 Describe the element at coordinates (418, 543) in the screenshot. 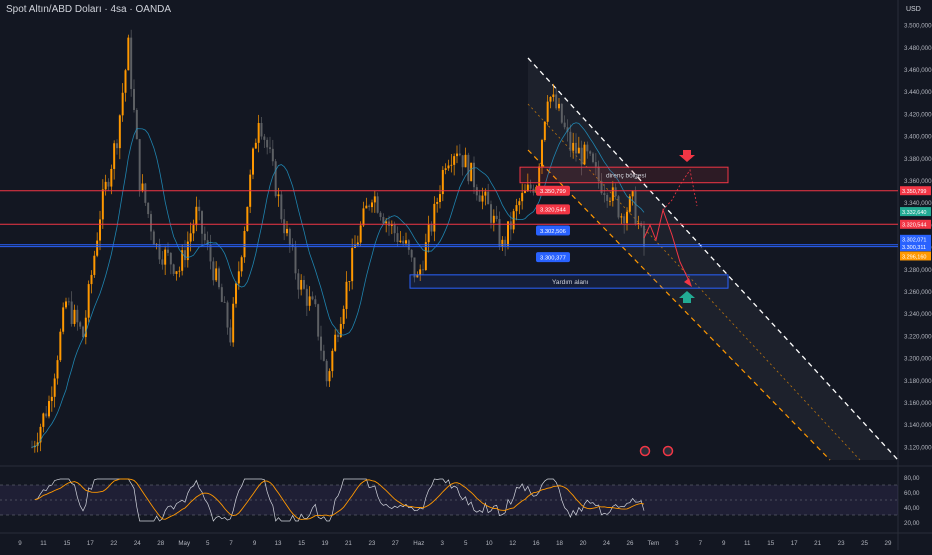

I see `x-tick-label: Haz` at that location.